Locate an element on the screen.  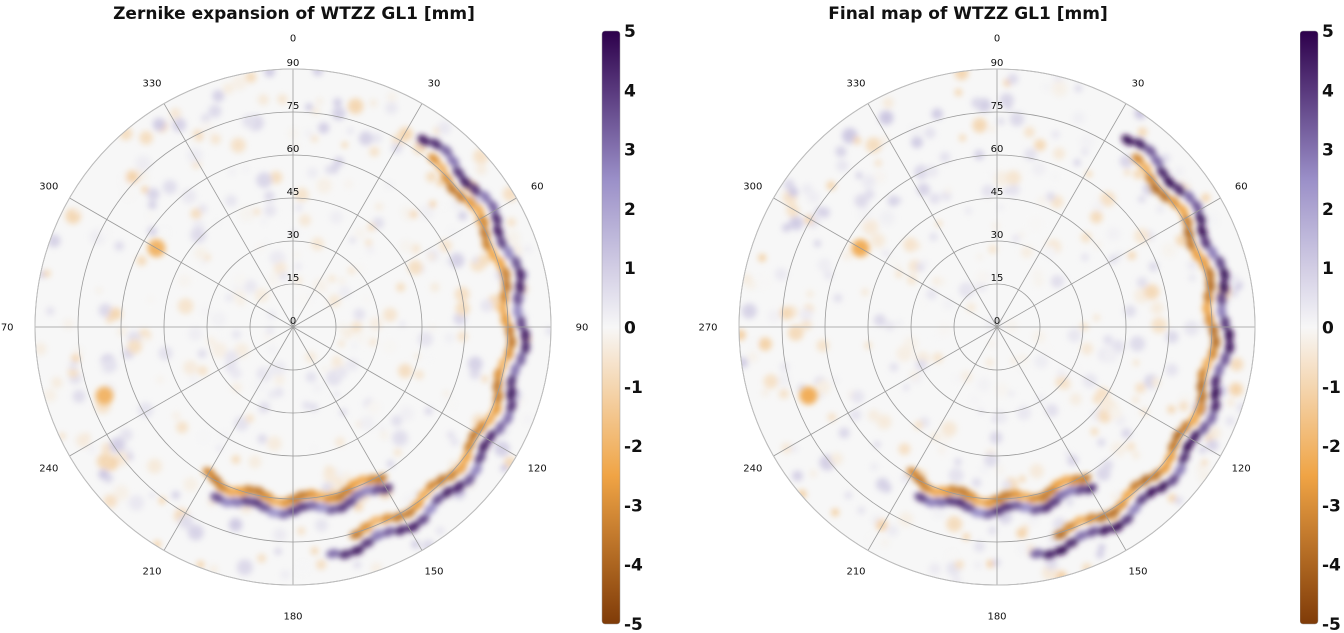
angular-tick-label: 240 is located at coordinates (752, 469).